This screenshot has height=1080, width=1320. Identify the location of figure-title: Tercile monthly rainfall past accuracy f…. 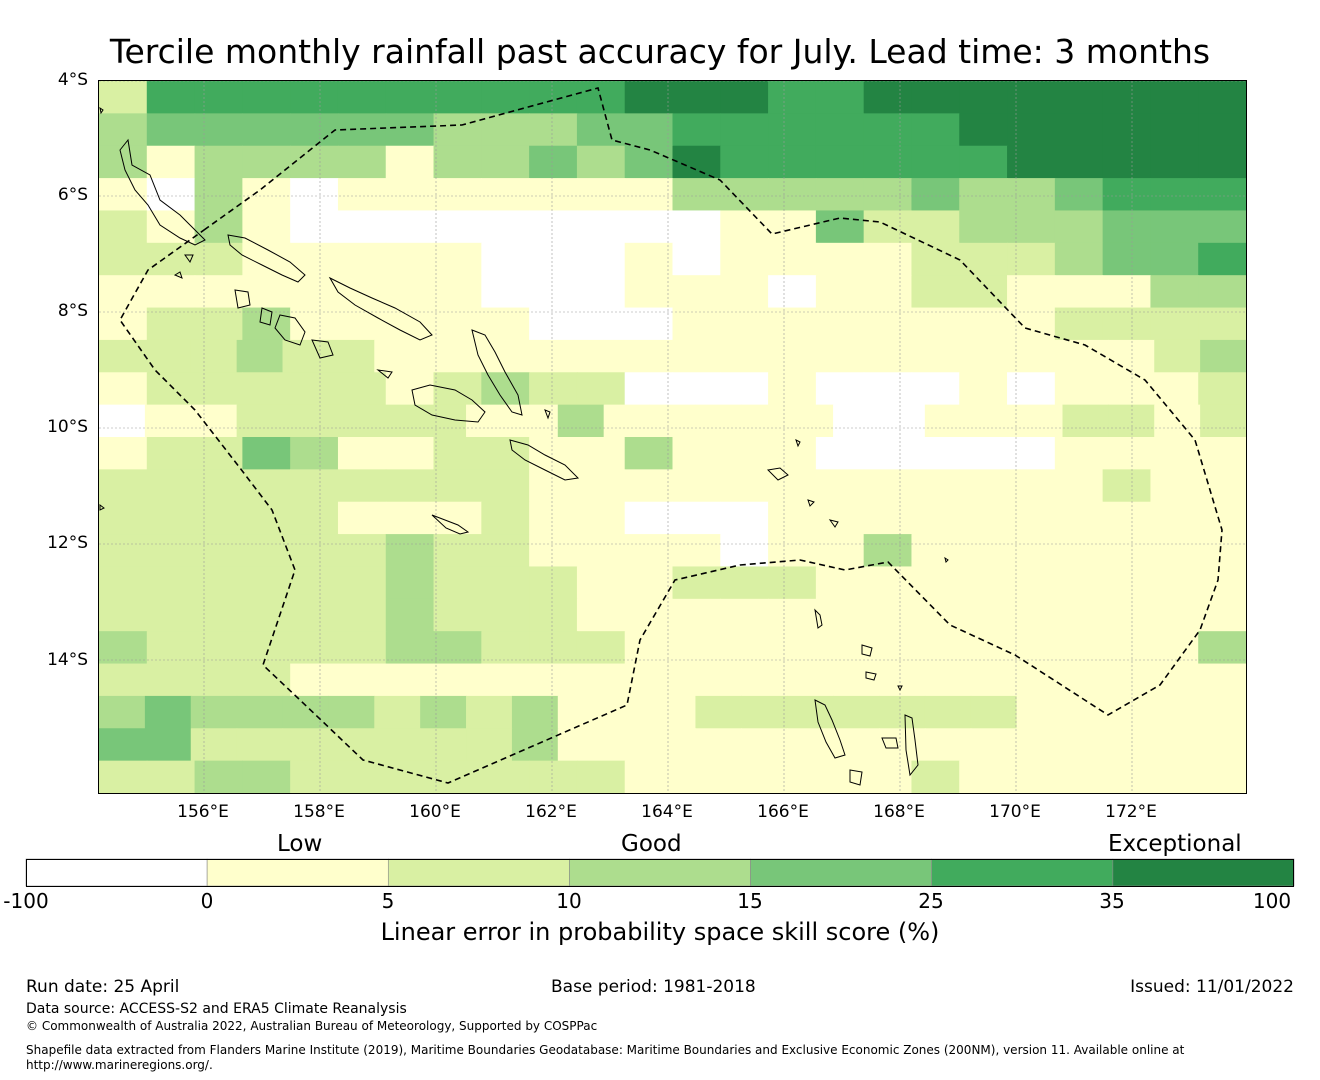
(660, 51).